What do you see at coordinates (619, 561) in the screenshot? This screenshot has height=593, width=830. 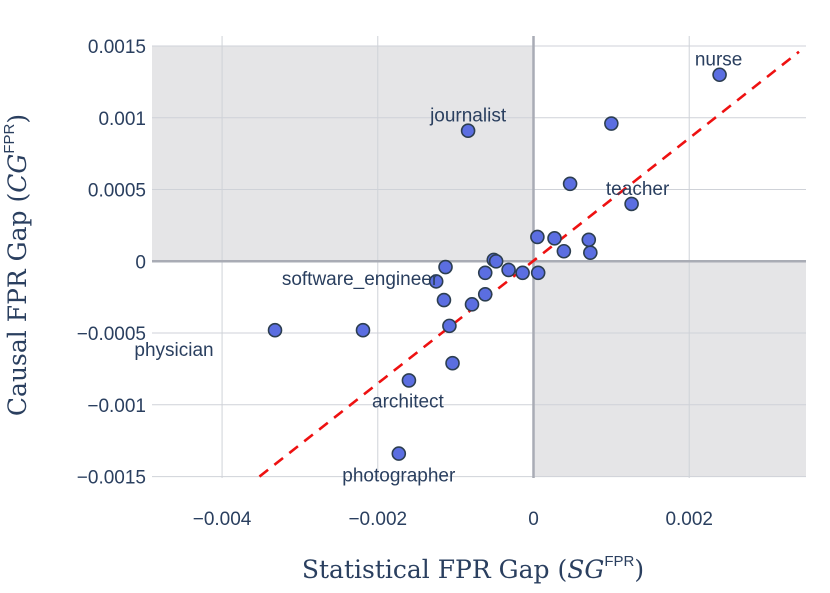 I see `x-axis-title-superscript: FPR` at bounding box center [619, 561].